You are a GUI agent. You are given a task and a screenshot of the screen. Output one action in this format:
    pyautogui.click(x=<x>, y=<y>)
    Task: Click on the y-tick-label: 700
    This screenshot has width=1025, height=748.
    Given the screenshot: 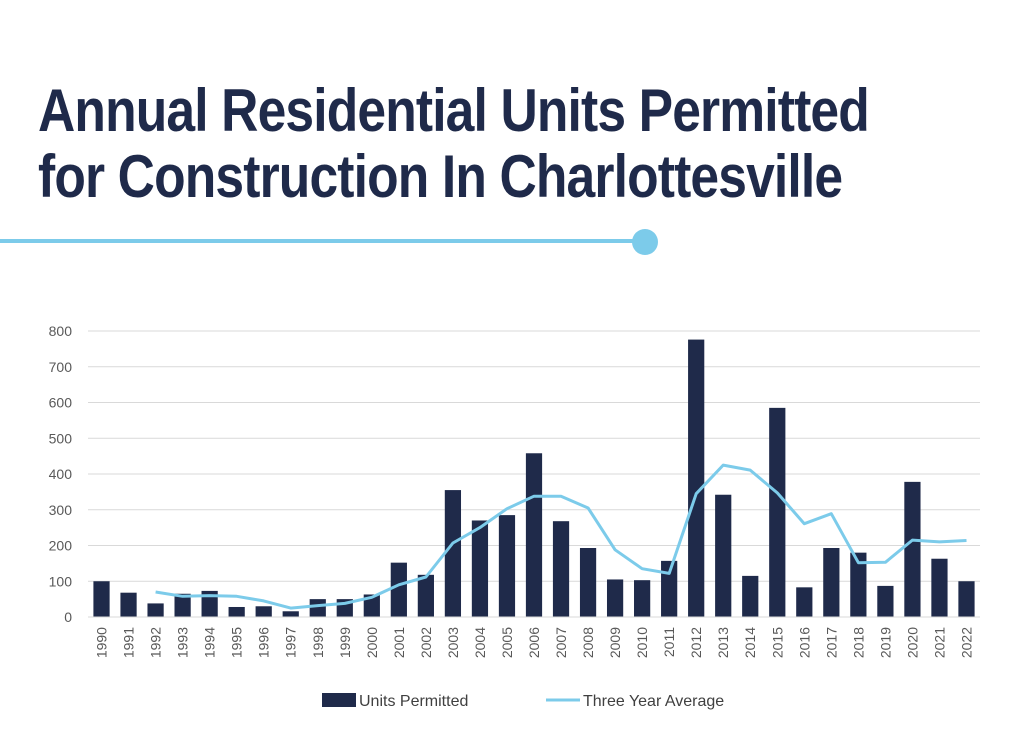 What is the action you would take?
    pyautogui.click(x=61, y=367)
    